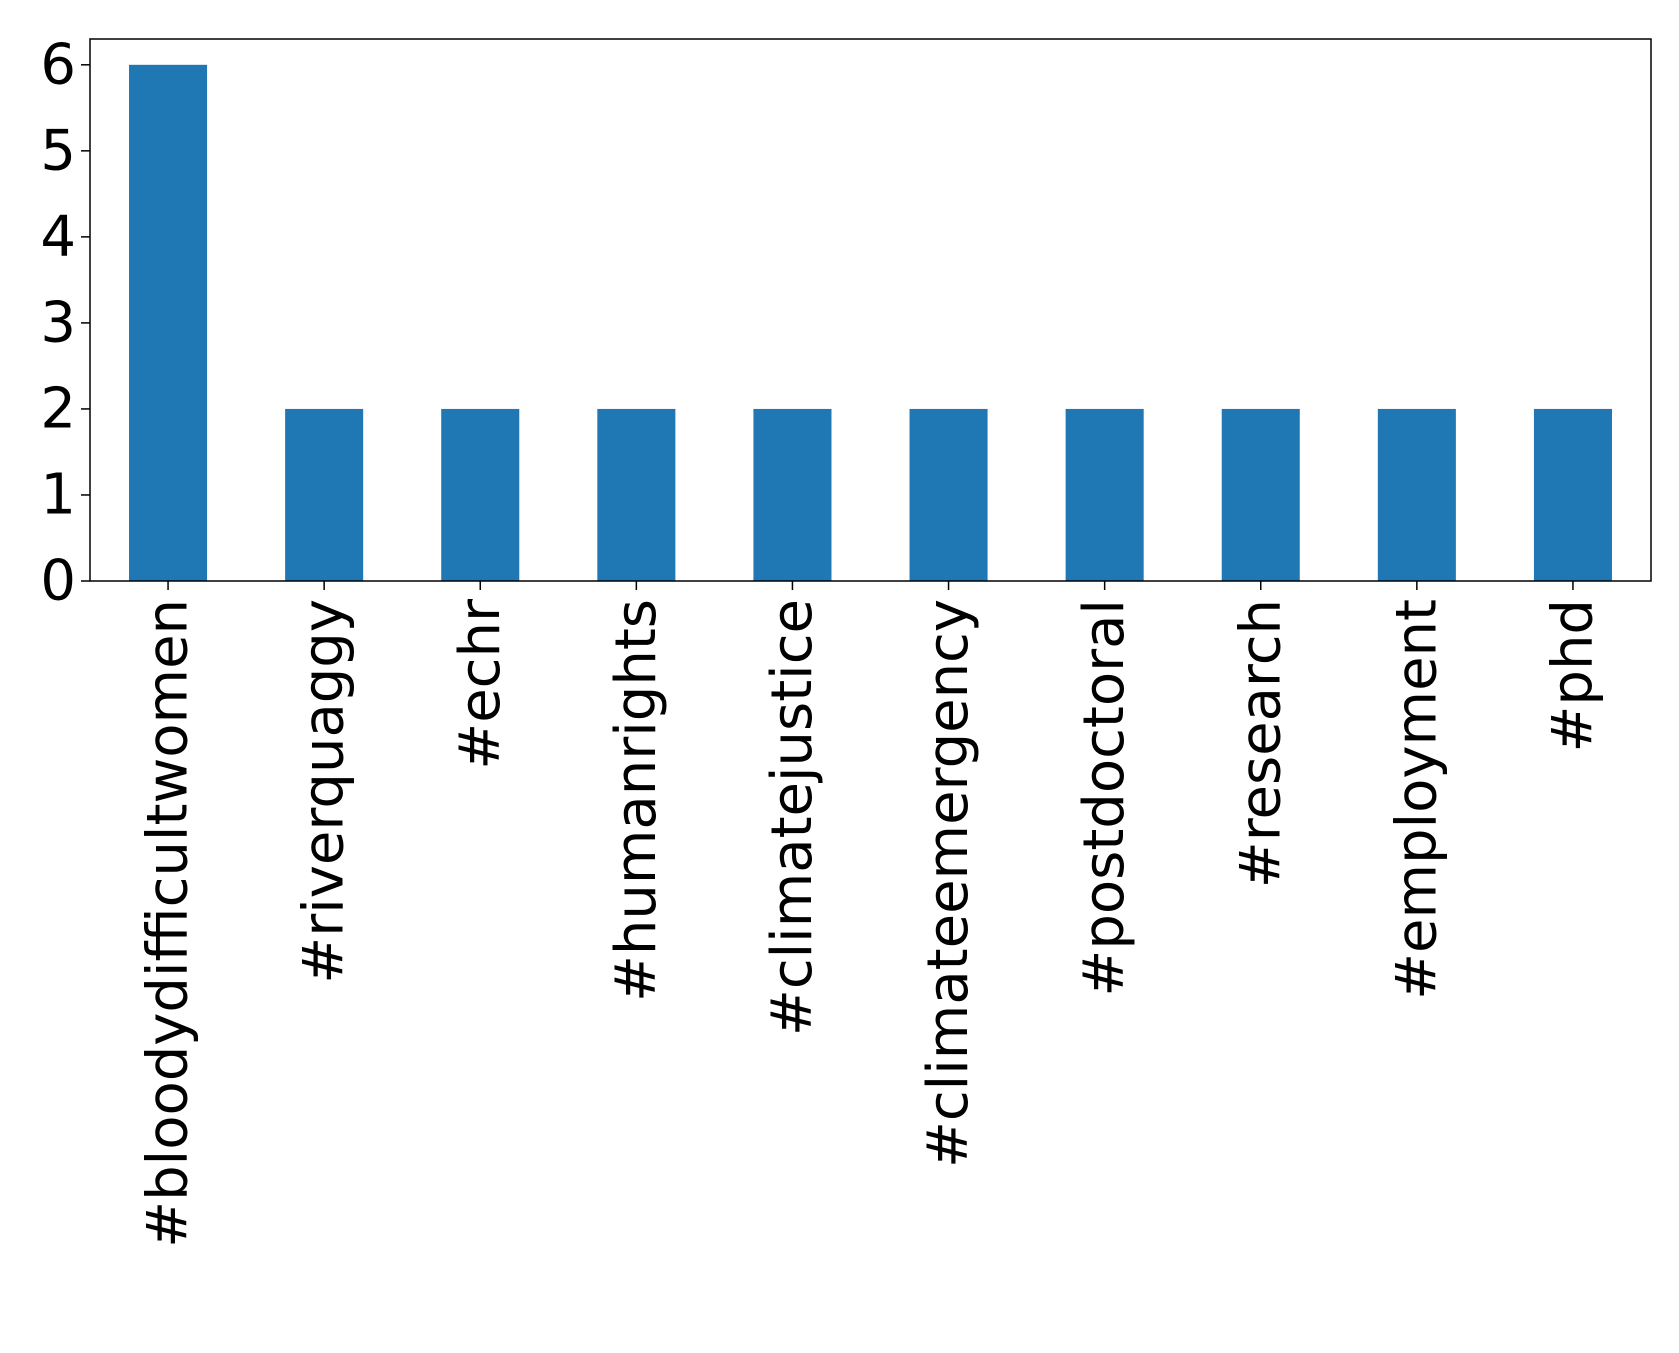 The width and height of the screenshot is (1679, 1353). Describe the element at coordinates (168, 323) in the screenshot. I see `bar-bloodydifficultwomen` at that location.